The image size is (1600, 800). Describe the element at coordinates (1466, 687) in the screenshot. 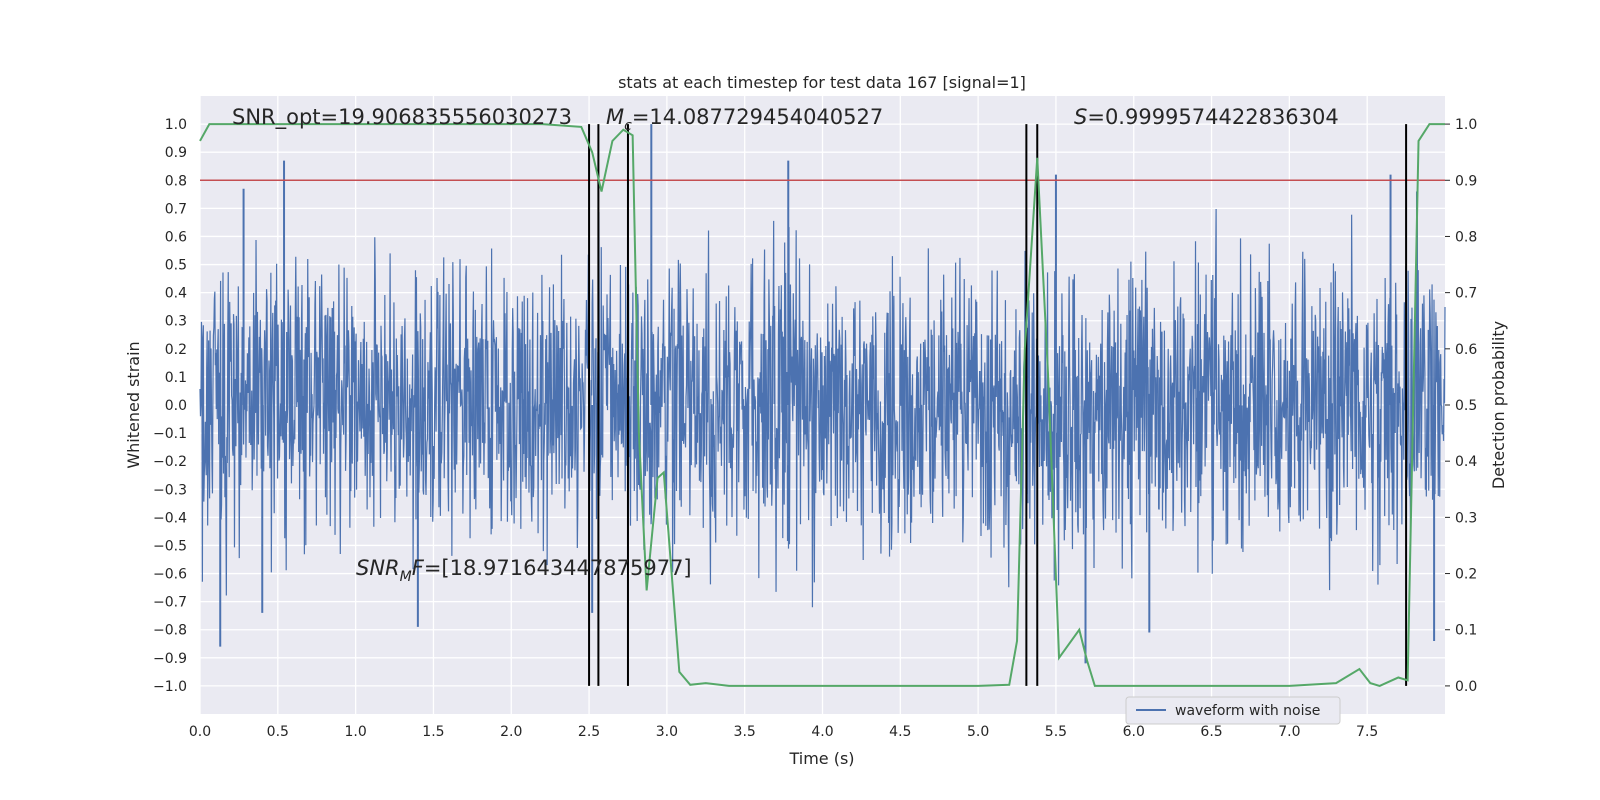

I see `y-right-tick-label: 0.0` at that location.